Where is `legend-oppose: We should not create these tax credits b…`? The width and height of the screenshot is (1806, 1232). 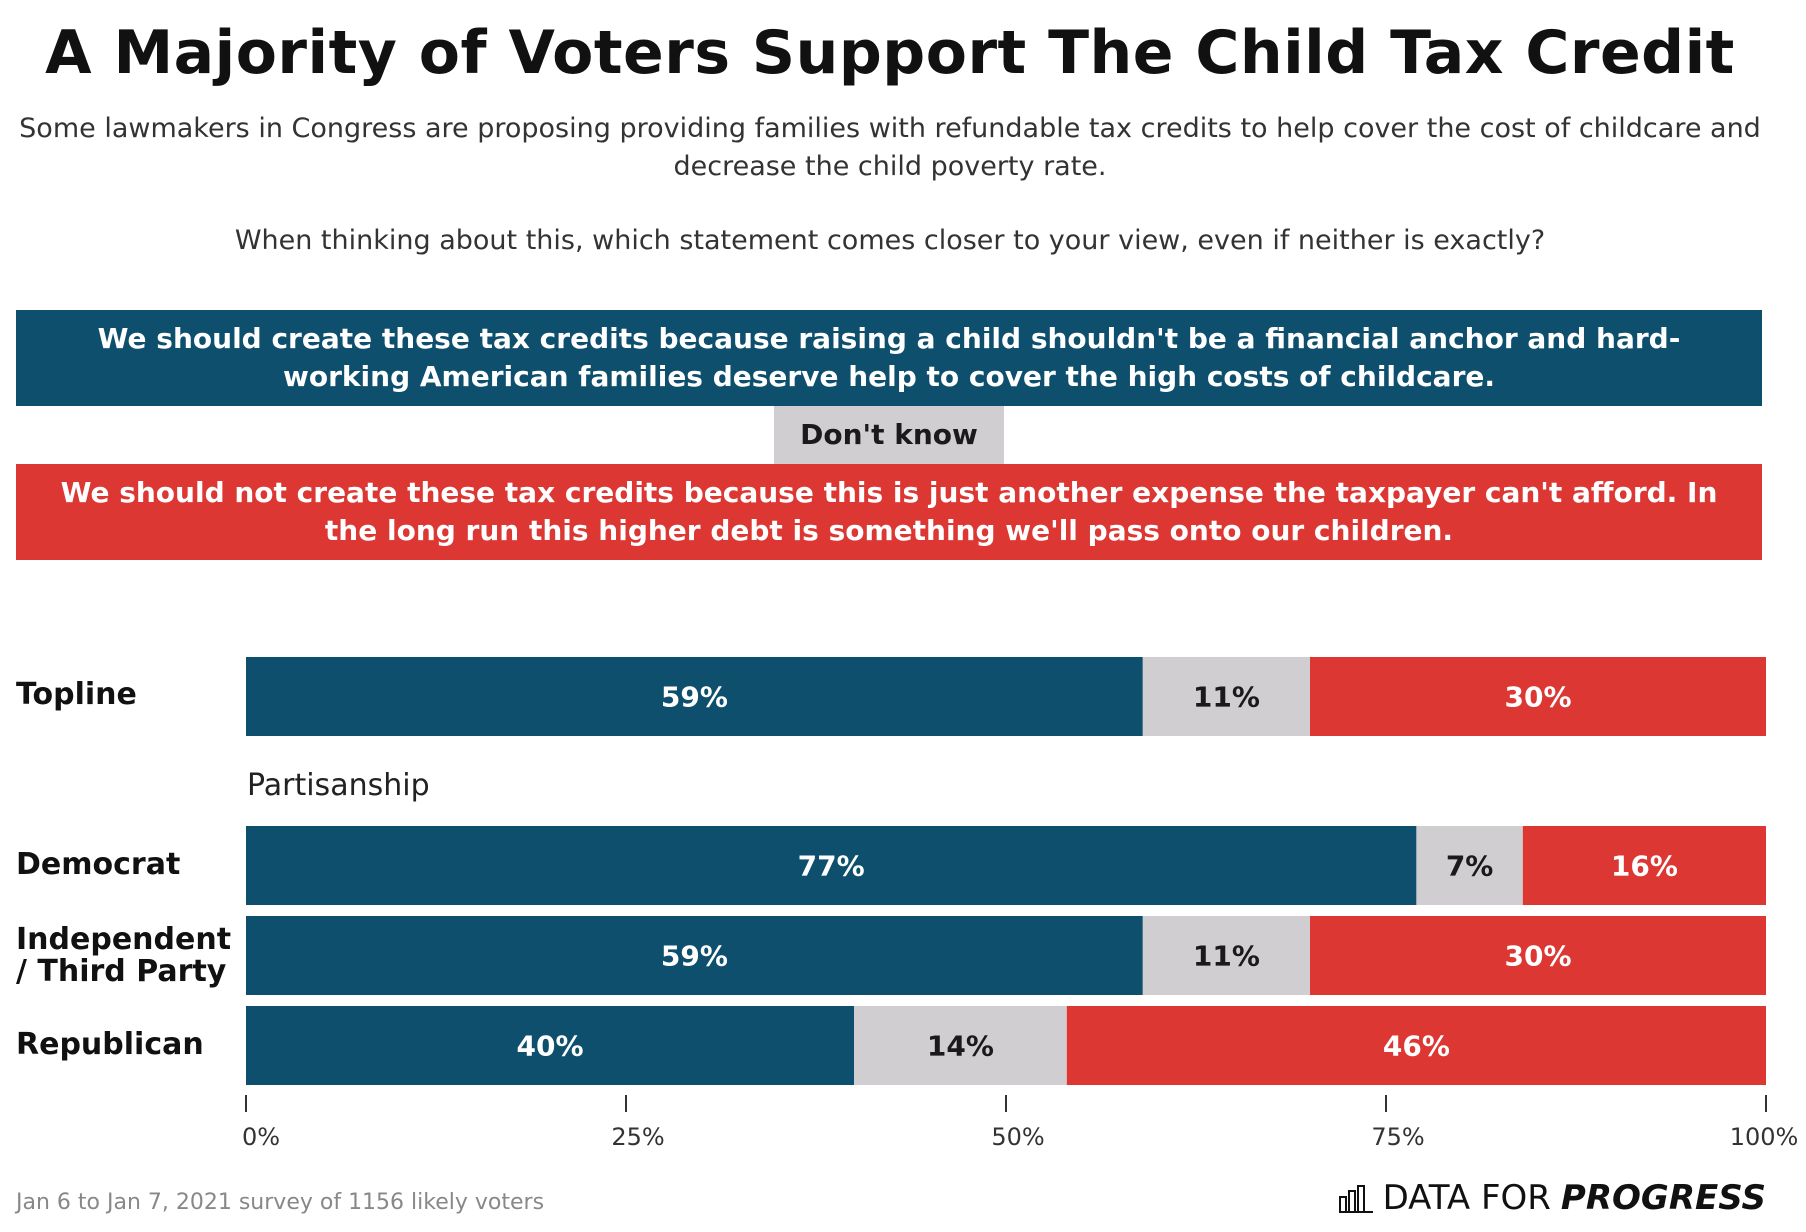 legend-oppose: We should not create these tax credits b… is located at coordinates (889, 512).